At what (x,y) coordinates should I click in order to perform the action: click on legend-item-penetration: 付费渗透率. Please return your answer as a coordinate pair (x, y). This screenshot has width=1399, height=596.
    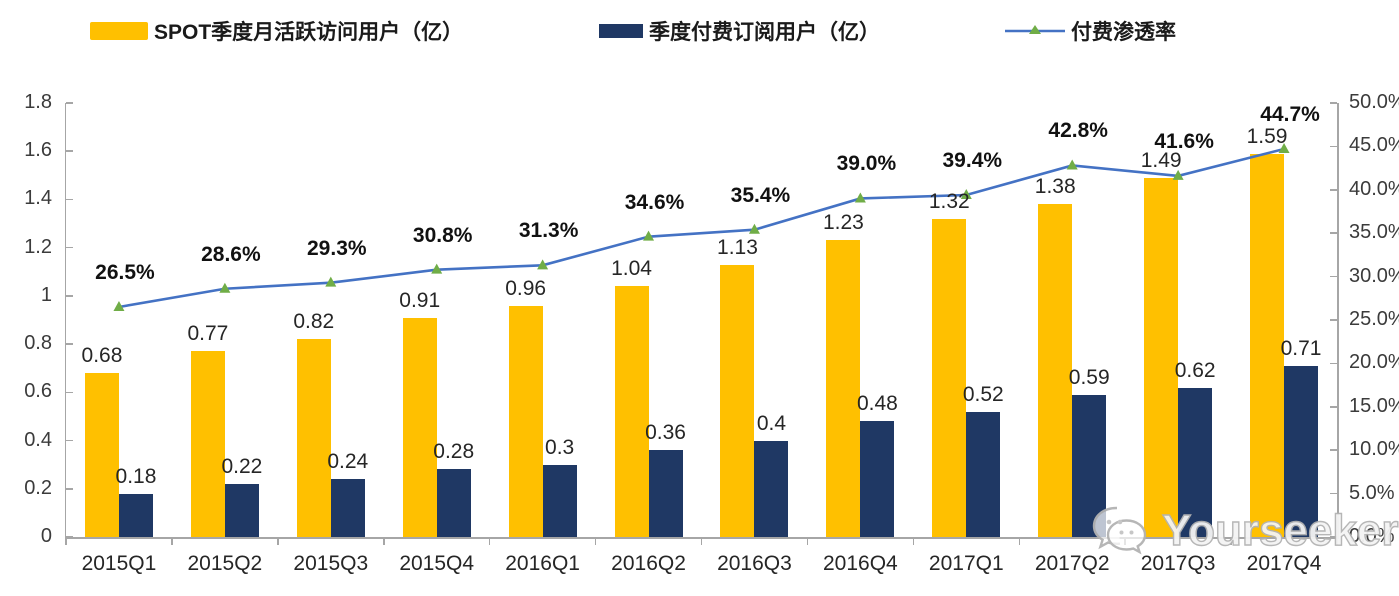
    Looking at the image, I should click on (1090, 31).